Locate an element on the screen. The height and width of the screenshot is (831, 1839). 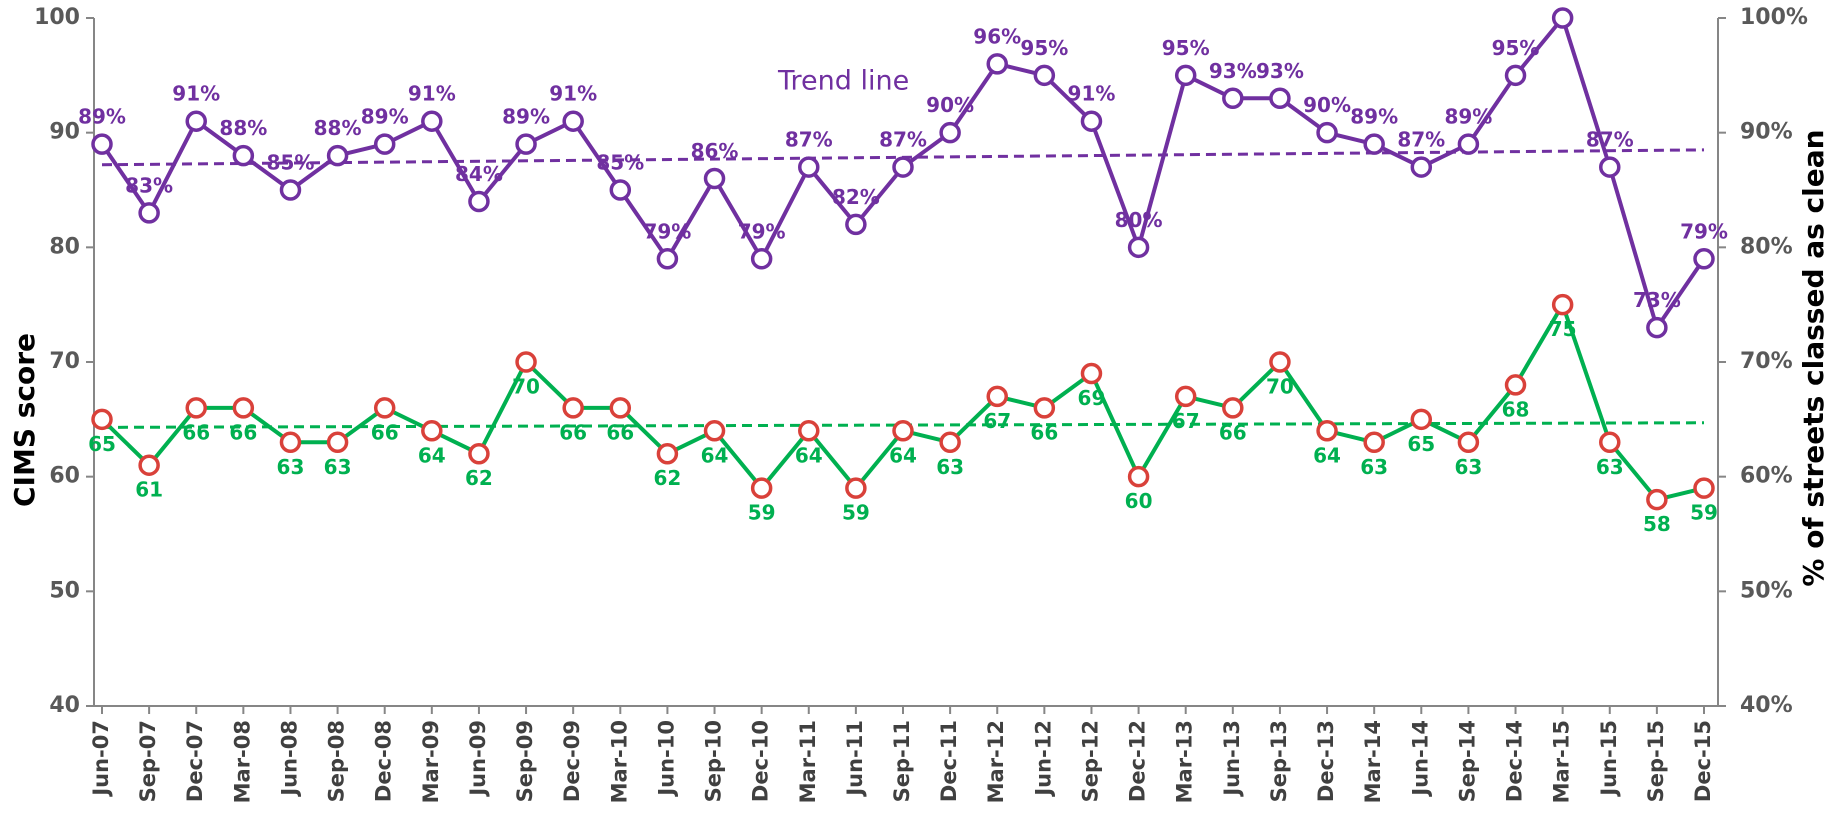
data-label: 82% is located at coordinates (856, 197).